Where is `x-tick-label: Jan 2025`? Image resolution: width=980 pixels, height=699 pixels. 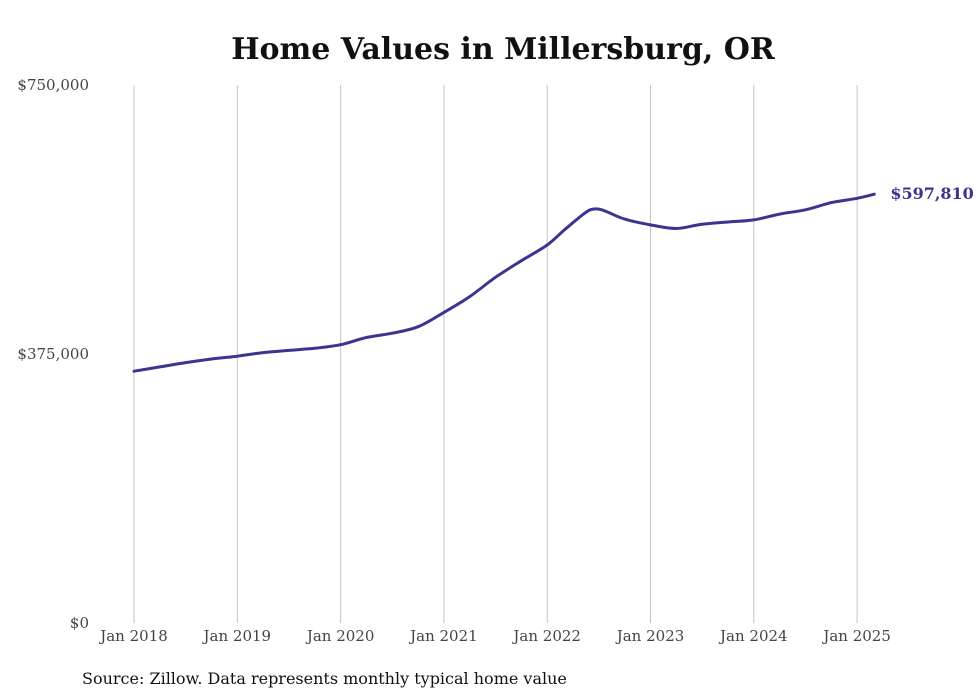
x-tick-label: Jan 2025 is located at coordinates (856, 636).